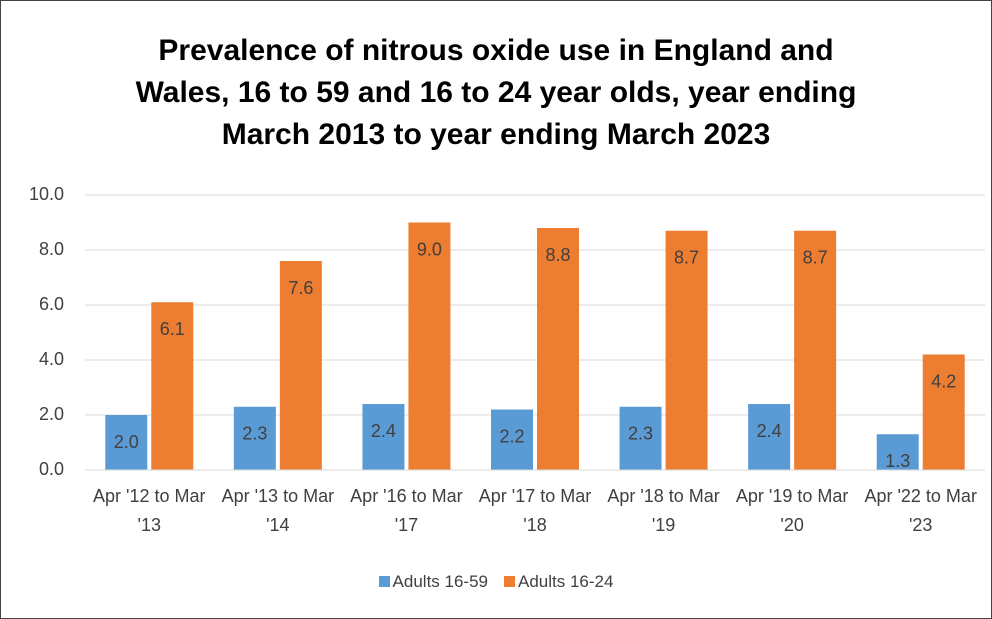 This screenshot has width=992, height=619. I want to click on y-tick-label: 0.0, so click(51, 469).